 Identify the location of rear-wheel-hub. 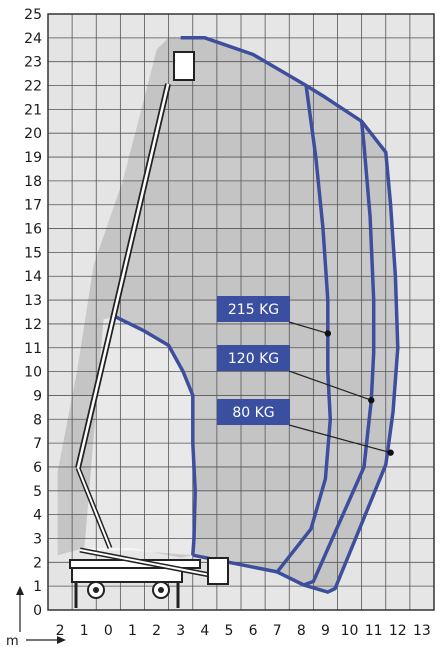
(161, 590).